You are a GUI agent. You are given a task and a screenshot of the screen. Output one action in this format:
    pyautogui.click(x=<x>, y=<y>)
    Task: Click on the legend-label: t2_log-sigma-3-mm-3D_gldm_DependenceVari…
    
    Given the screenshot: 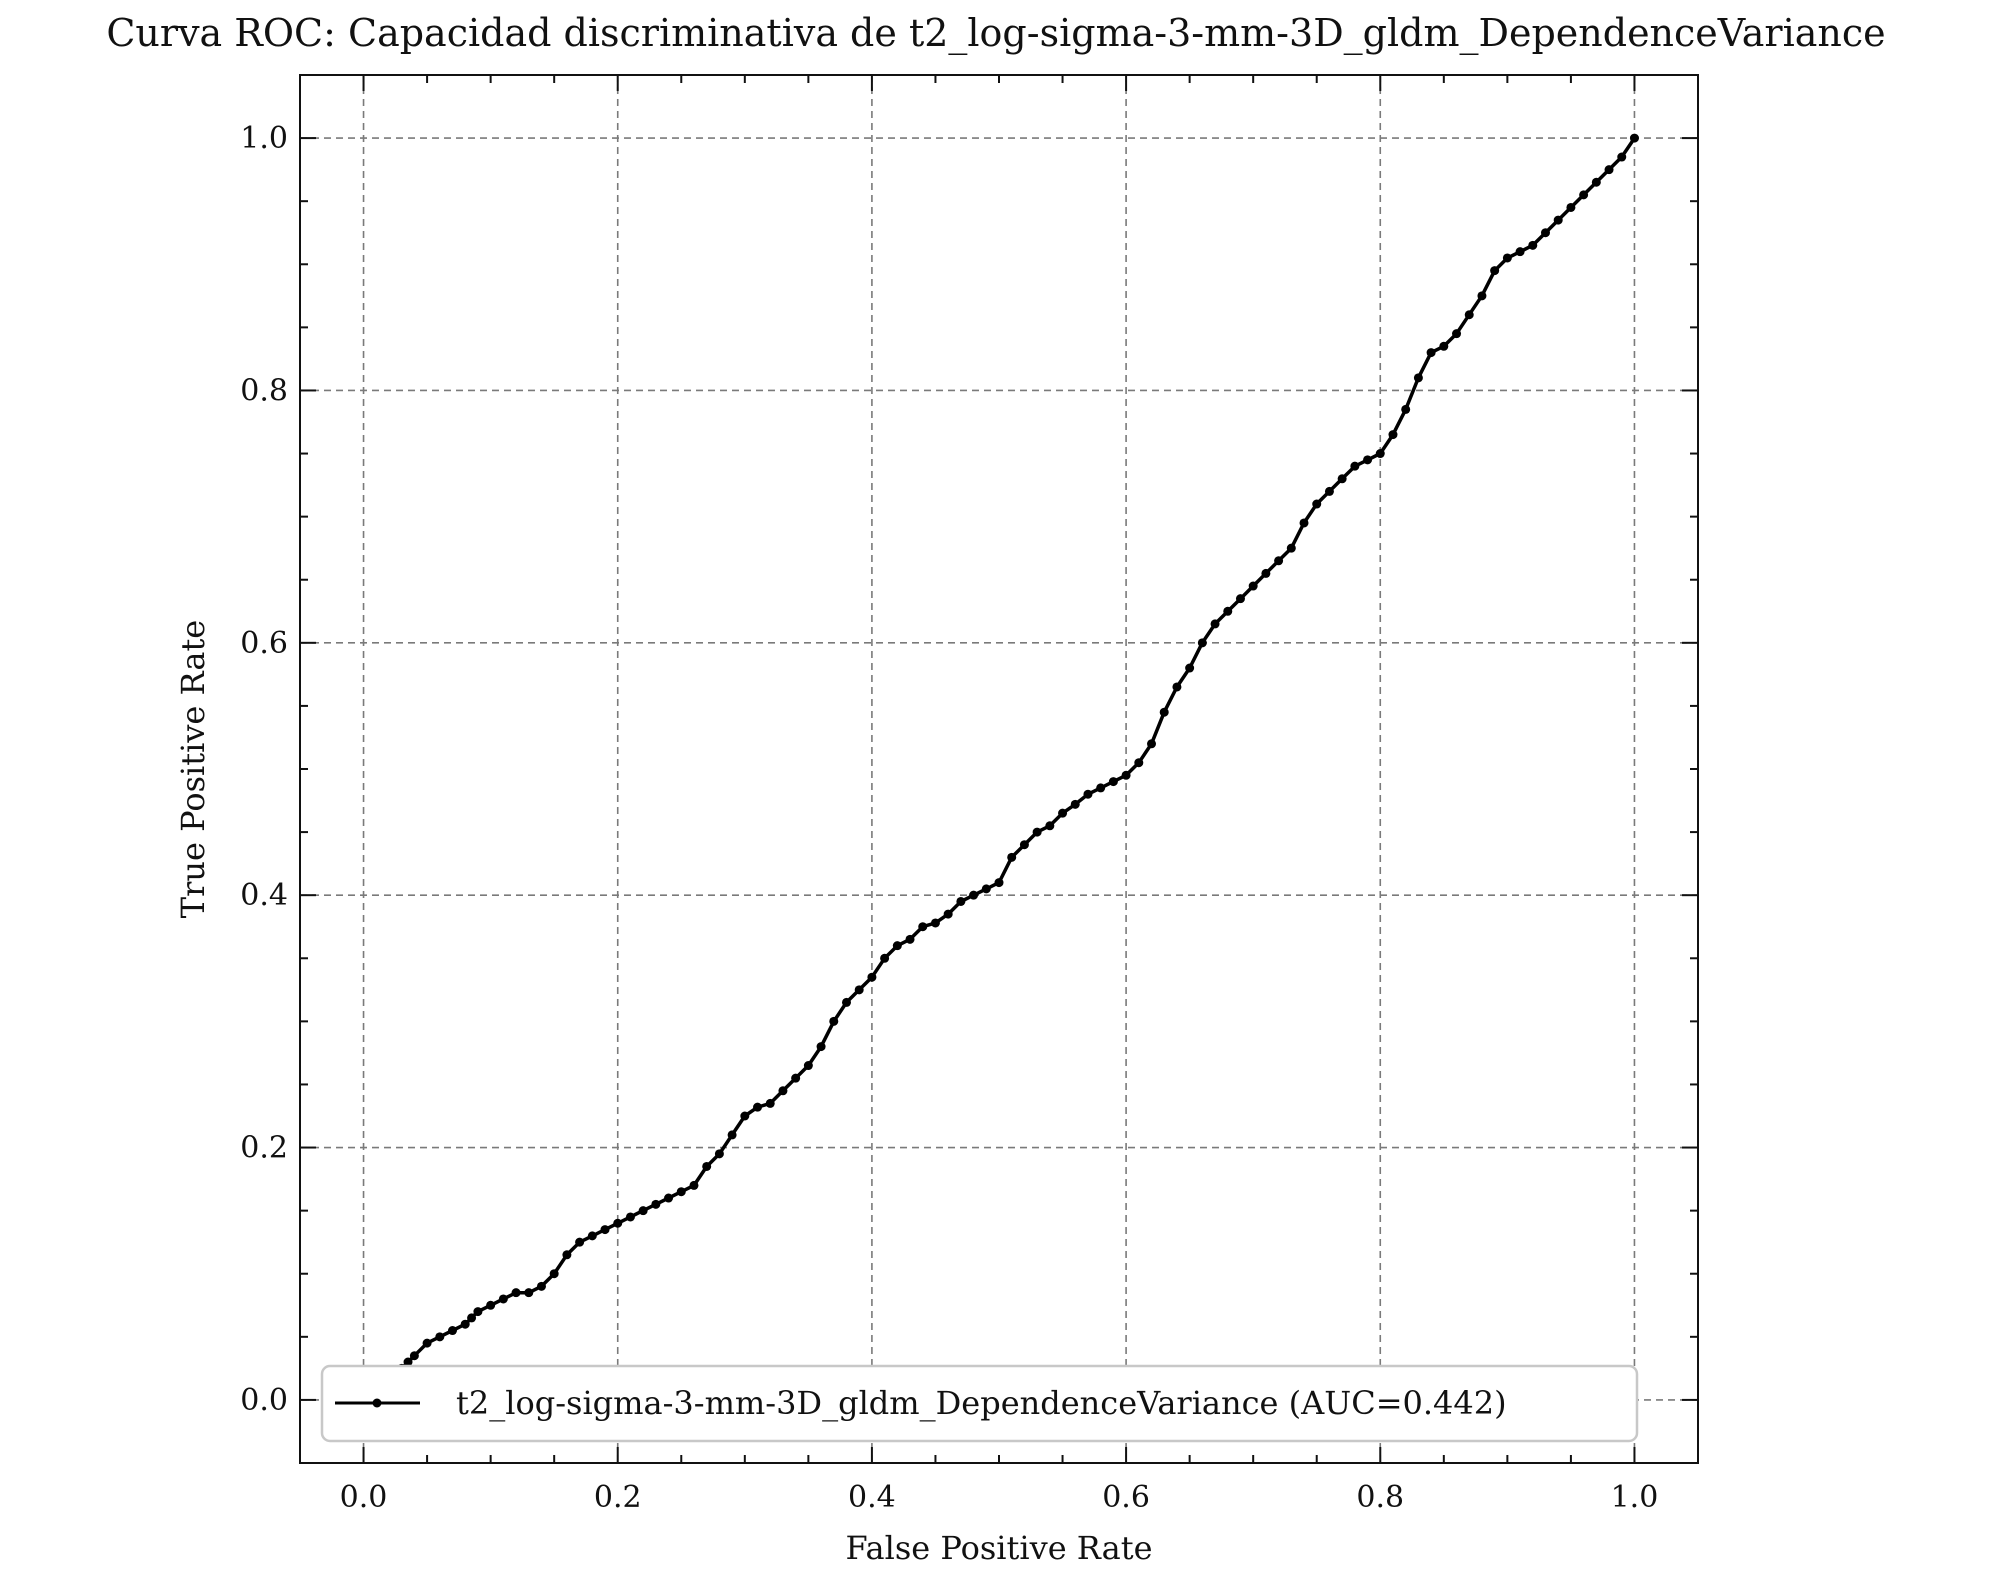 What is the action you would take?
    pyautogui.click(x=981, y=1403)
    